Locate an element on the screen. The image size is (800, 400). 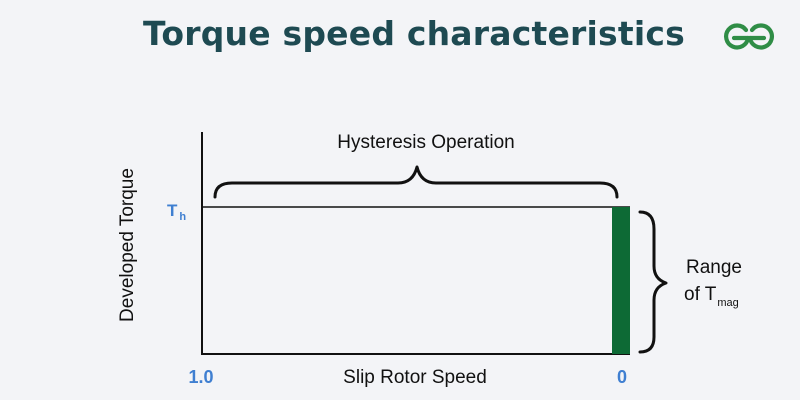
magnetizing-torque-bar is located at coordinates (621, 280).